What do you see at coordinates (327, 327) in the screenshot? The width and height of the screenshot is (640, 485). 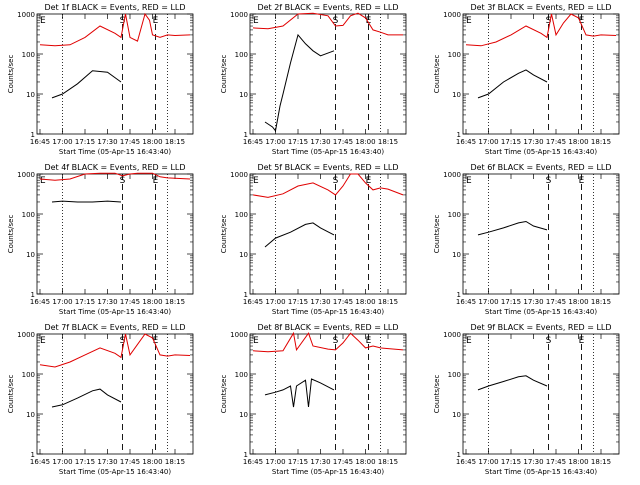 I see `panel-title: Det 8f BLACK = Events, RED = LLD` at bounding box center [327, 327].